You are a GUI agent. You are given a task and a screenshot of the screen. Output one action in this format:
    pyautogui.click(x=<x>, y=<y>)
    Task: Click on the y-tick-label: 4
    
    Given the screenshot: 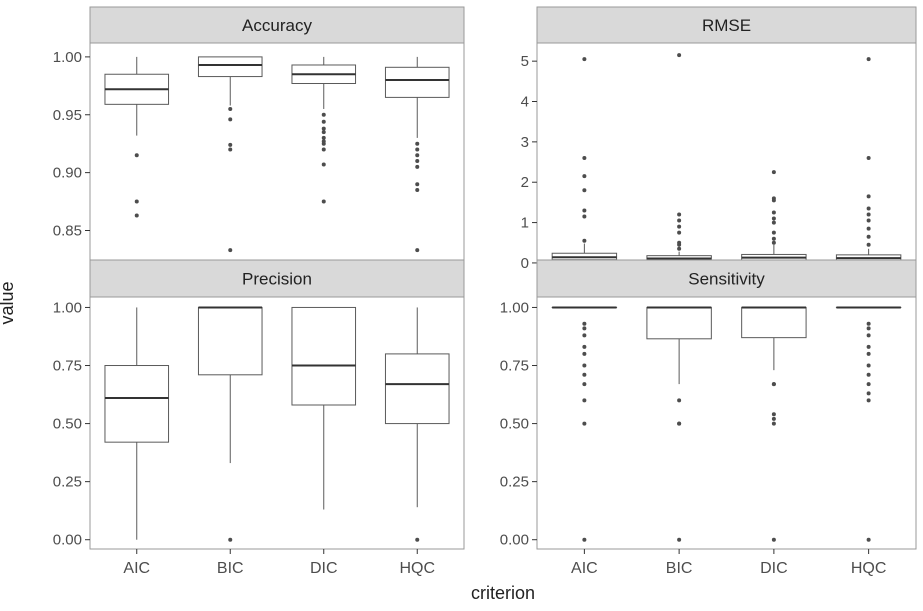 What is the action you would take?
    pyautogui.click(x=525, y=102)
    